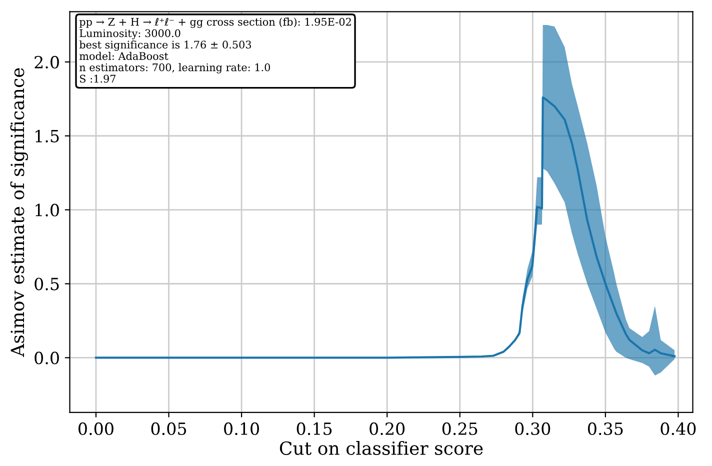 The height and width of the screenshot is (466, 712). What do you see at coordinates (387, 429) in the screenshot?
I see `x-tick-label: 0.20` at bounding box center [387, 429].